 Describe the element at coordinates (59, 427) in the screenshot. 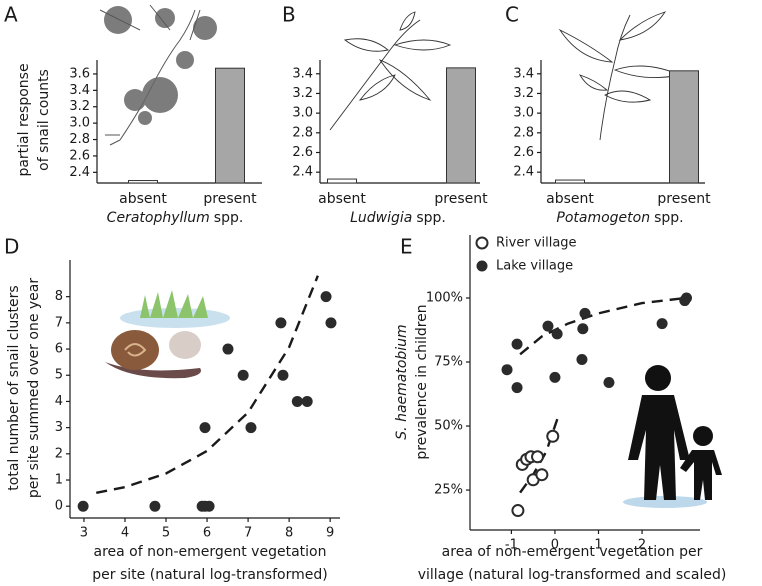

I see `y-tick-label: 3` at that location.